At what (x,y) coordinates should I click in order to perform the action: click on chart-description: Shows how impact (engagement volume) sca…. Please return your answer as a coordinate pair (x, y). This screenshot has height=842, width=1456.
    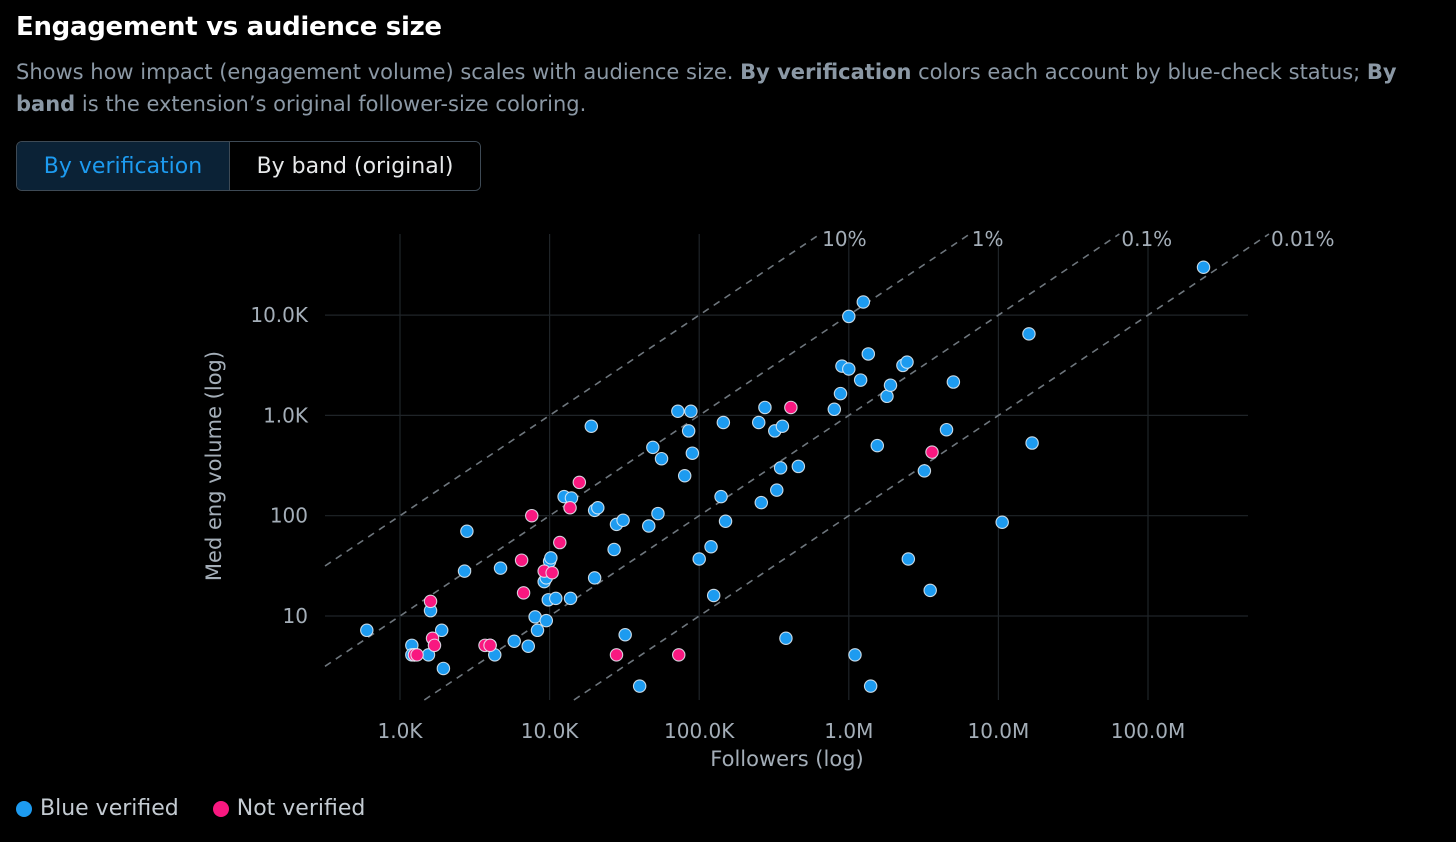
    Looking at the image, I should click on (731, 88).